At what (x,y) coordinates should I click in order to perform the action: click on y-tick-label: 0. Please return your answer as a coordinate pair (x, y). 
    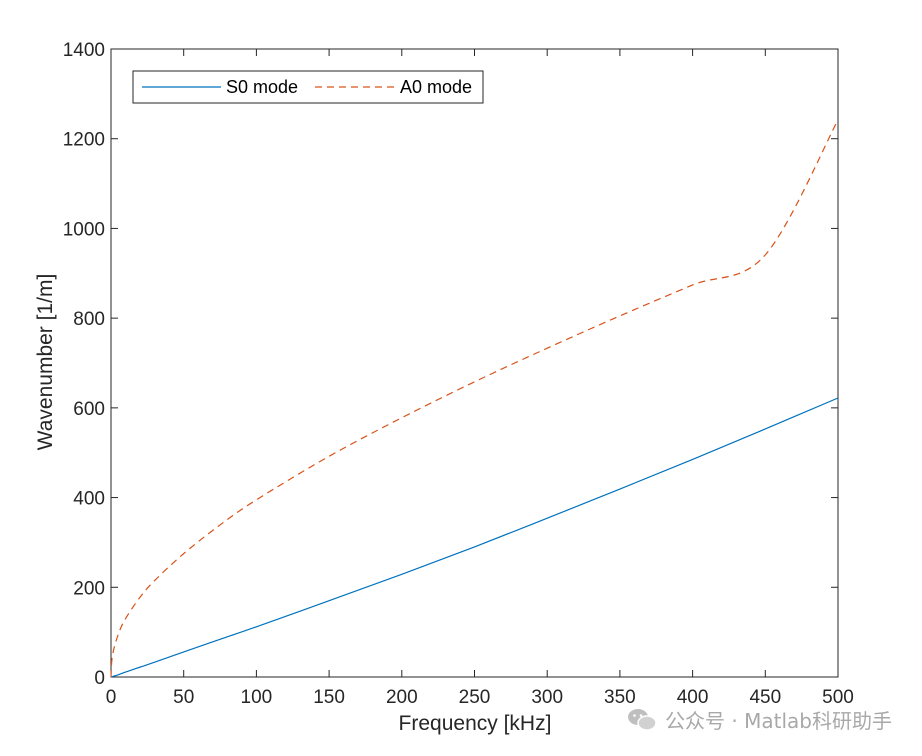
    Looking at the image, I should click on (99, 678).